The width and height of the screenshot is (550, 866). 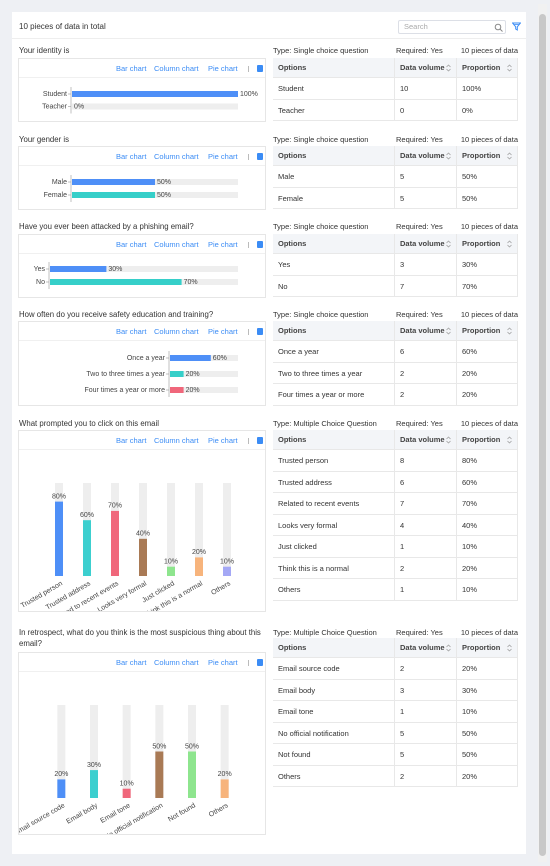 What do you see at coordinates (498, 27) in the screenshot?
I see `search-icon` at bounding box center [498, 27].